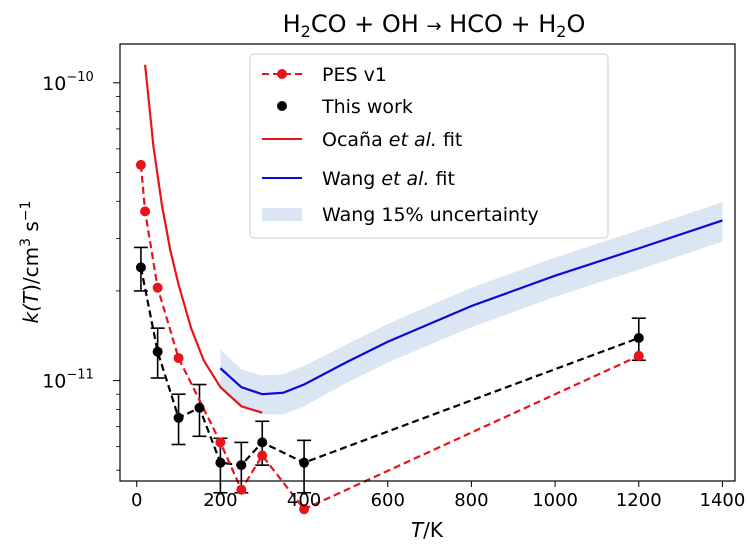 The height and width of the screenshot is (553, 748). What do you see at coordinates (282, 74) in the screenshot?
I see `legend-handle-pes-v1-marker` at bounding box center [282, 74].